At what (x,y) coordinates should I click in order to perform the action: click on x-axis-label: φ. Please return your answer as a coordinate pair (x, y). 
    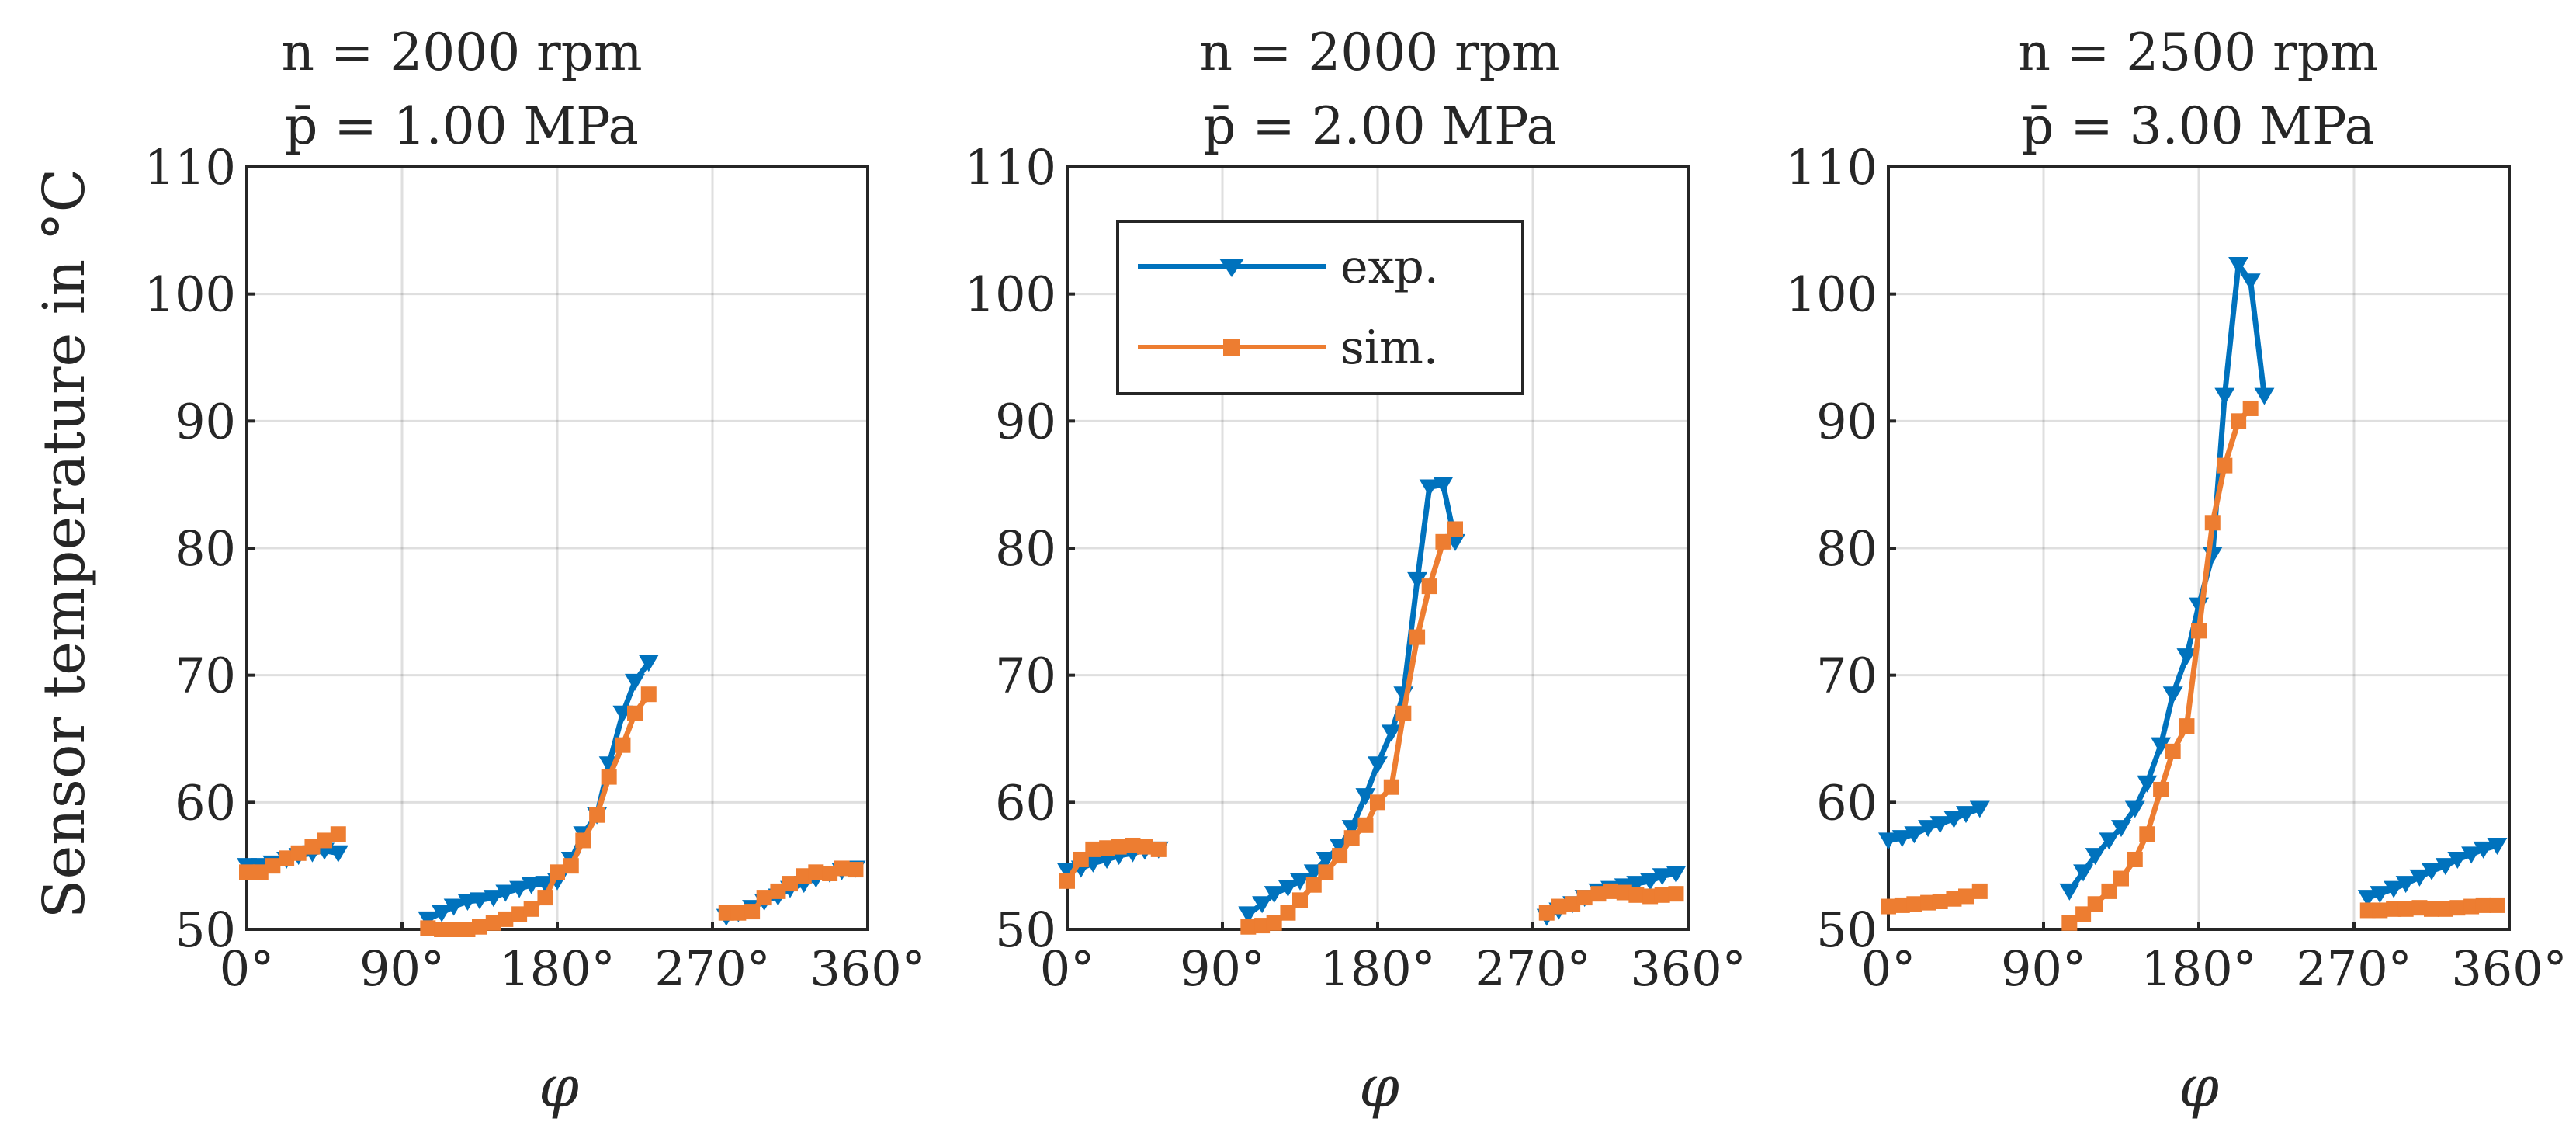
    Looking at the image, I should click on (1379, 1087).